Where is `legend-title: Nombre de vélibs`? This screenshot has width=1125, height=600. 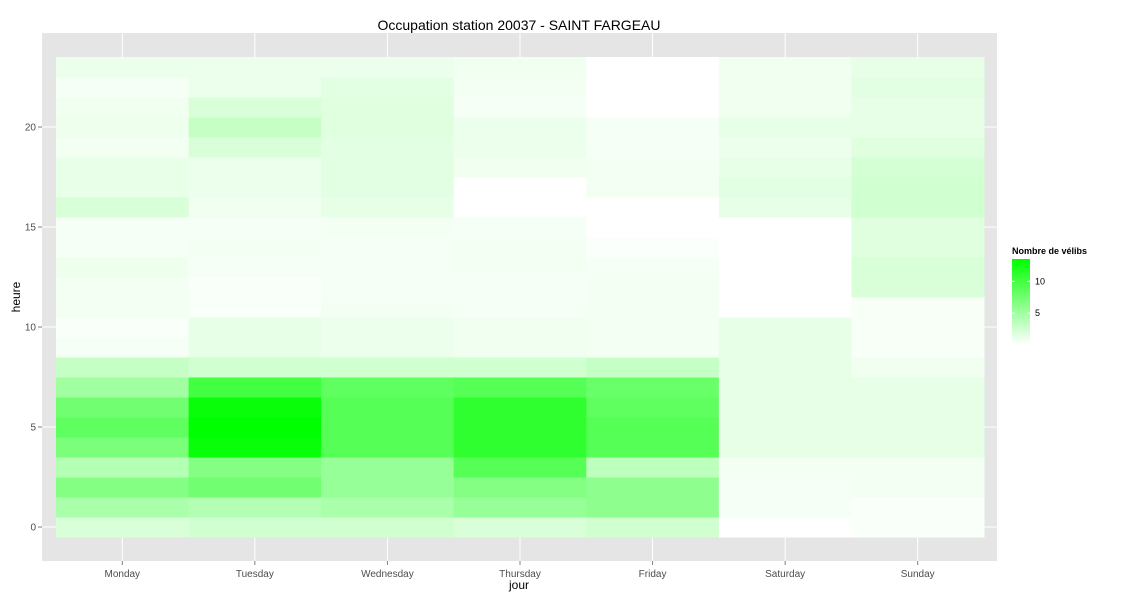 legend-title: Nombre de vélibs is located at coordinates (1049, 251).